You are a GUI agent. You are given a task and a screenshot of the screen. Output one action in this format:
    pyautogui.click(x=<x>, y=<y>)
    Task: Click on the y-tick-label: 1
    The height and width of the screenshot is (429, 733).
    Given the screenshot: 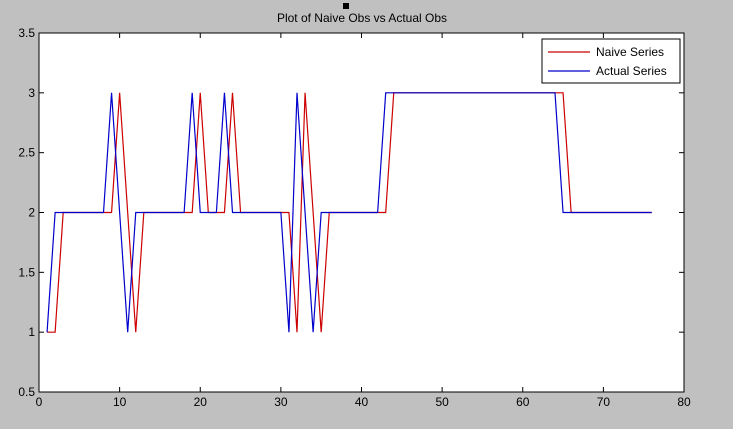 What is the action you would take?
    pyautogui.click(x=31, y=332)
    